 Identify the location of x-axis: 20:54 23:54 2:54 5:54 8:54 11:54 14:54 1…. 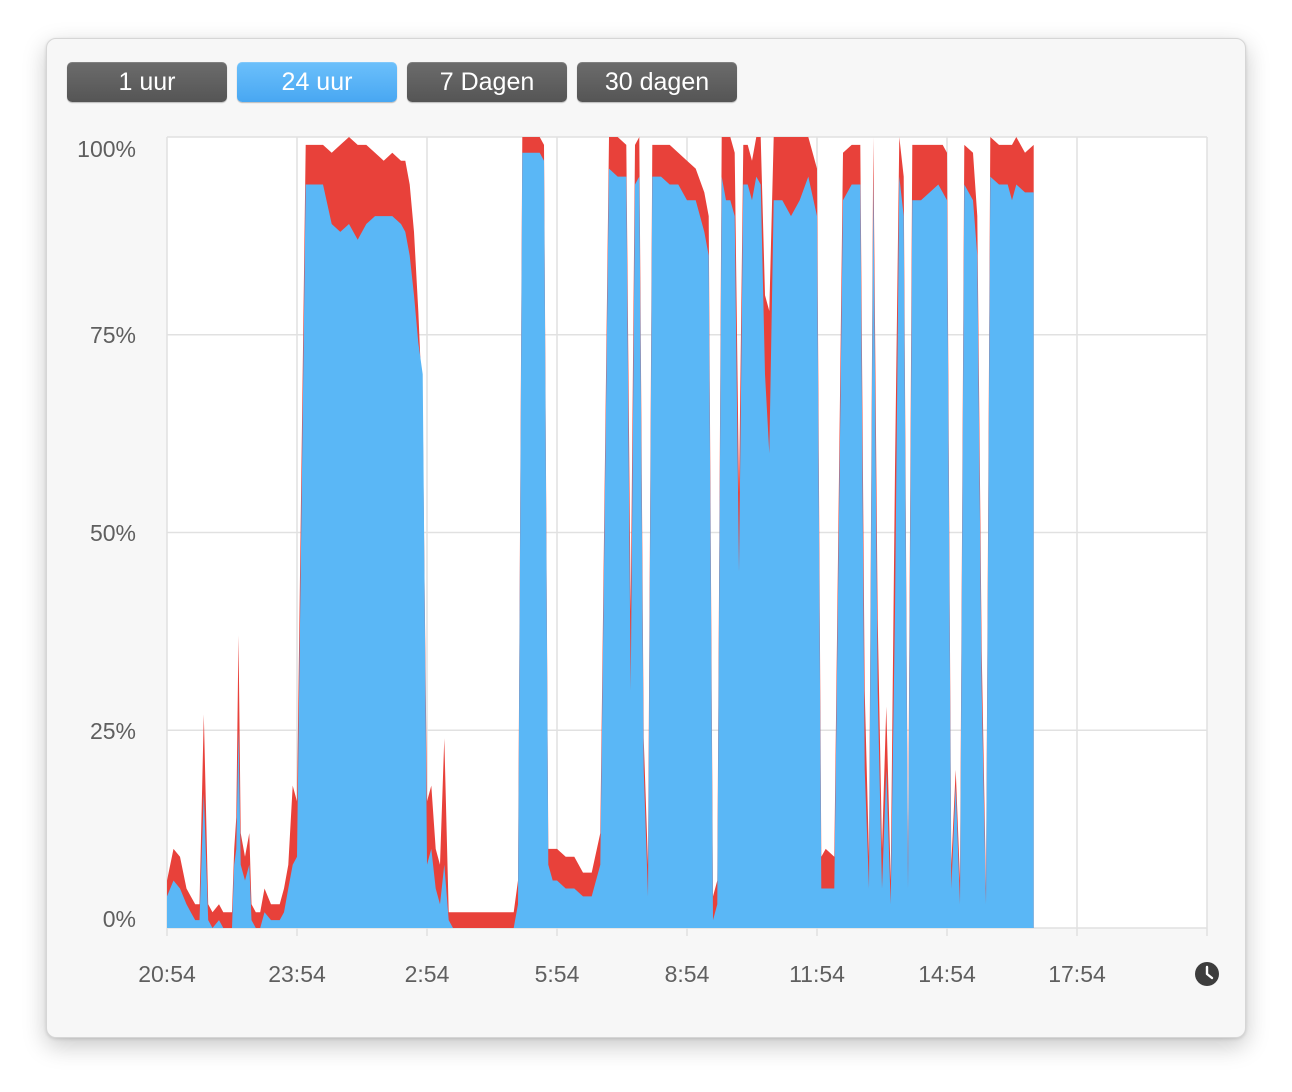
(622, 974).